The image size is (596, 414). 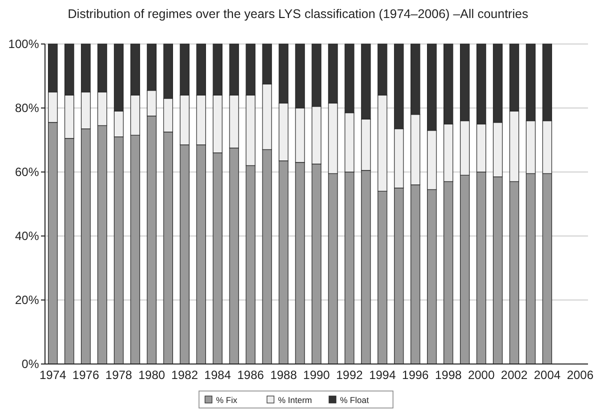 I want to click on x-tick-label: 1990, so click(x=316, y=375).